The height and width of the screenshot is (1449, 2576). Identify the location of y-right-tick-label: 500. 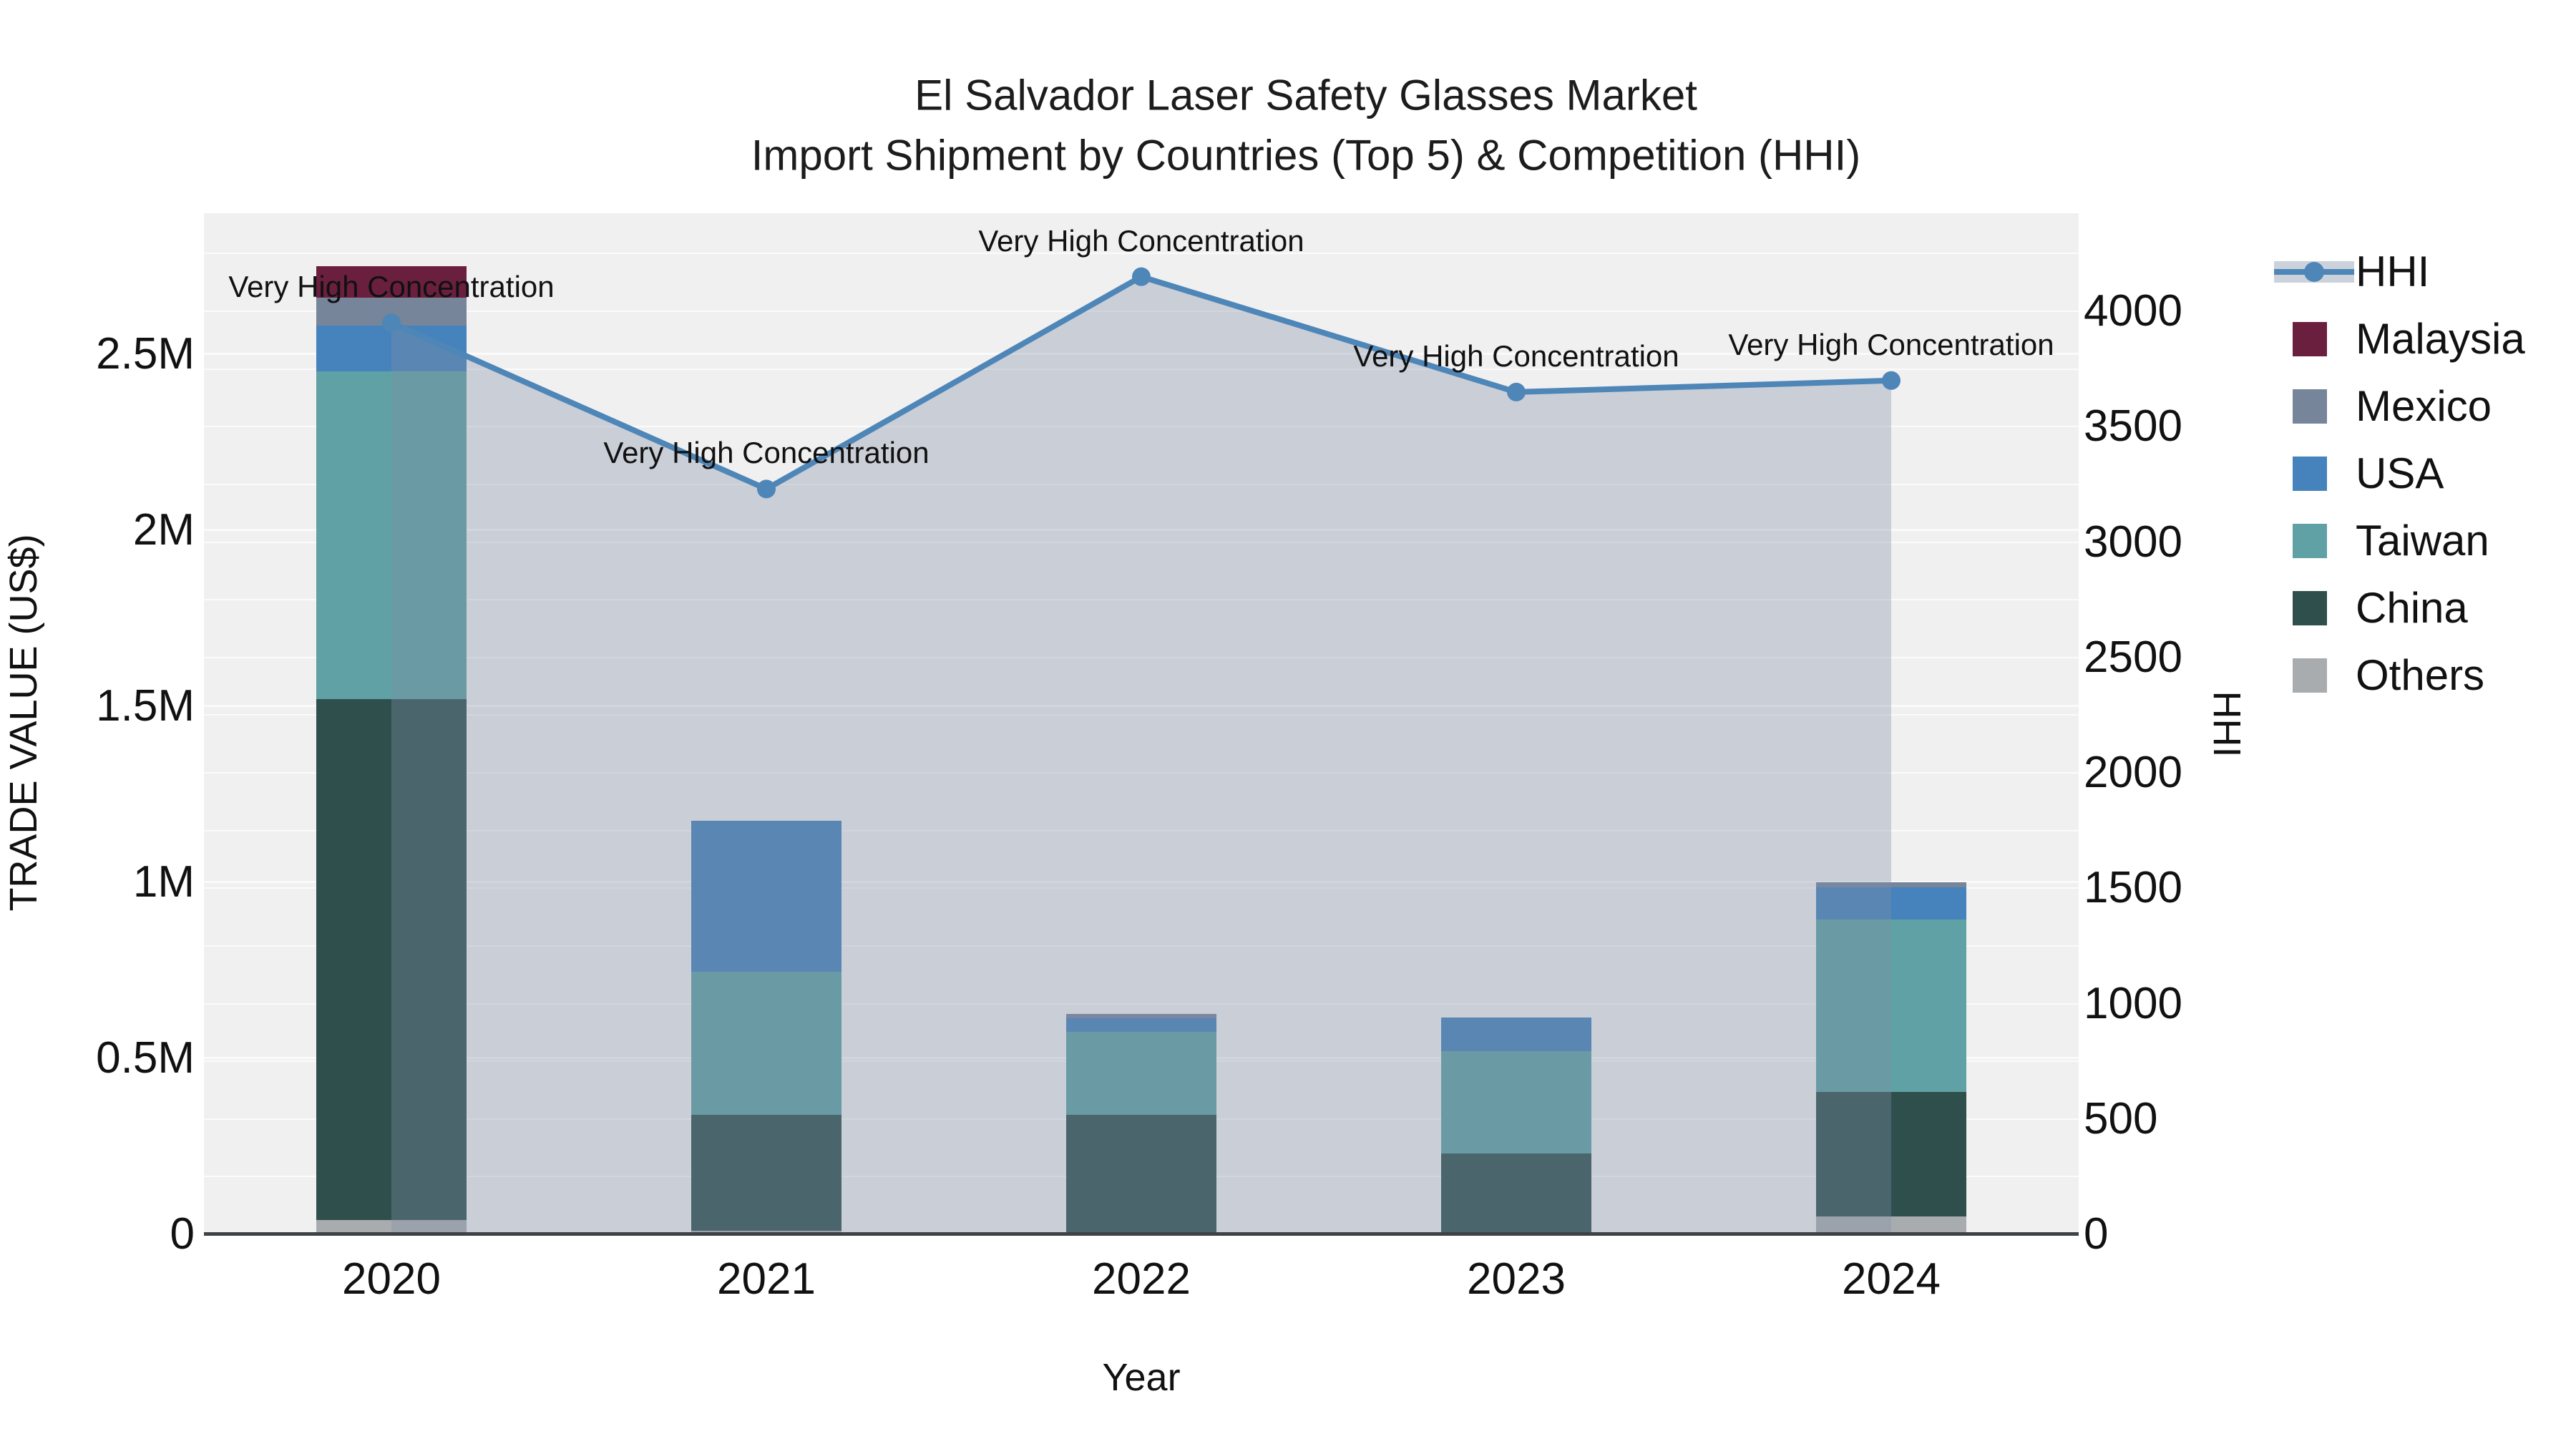
(2121, 1118).